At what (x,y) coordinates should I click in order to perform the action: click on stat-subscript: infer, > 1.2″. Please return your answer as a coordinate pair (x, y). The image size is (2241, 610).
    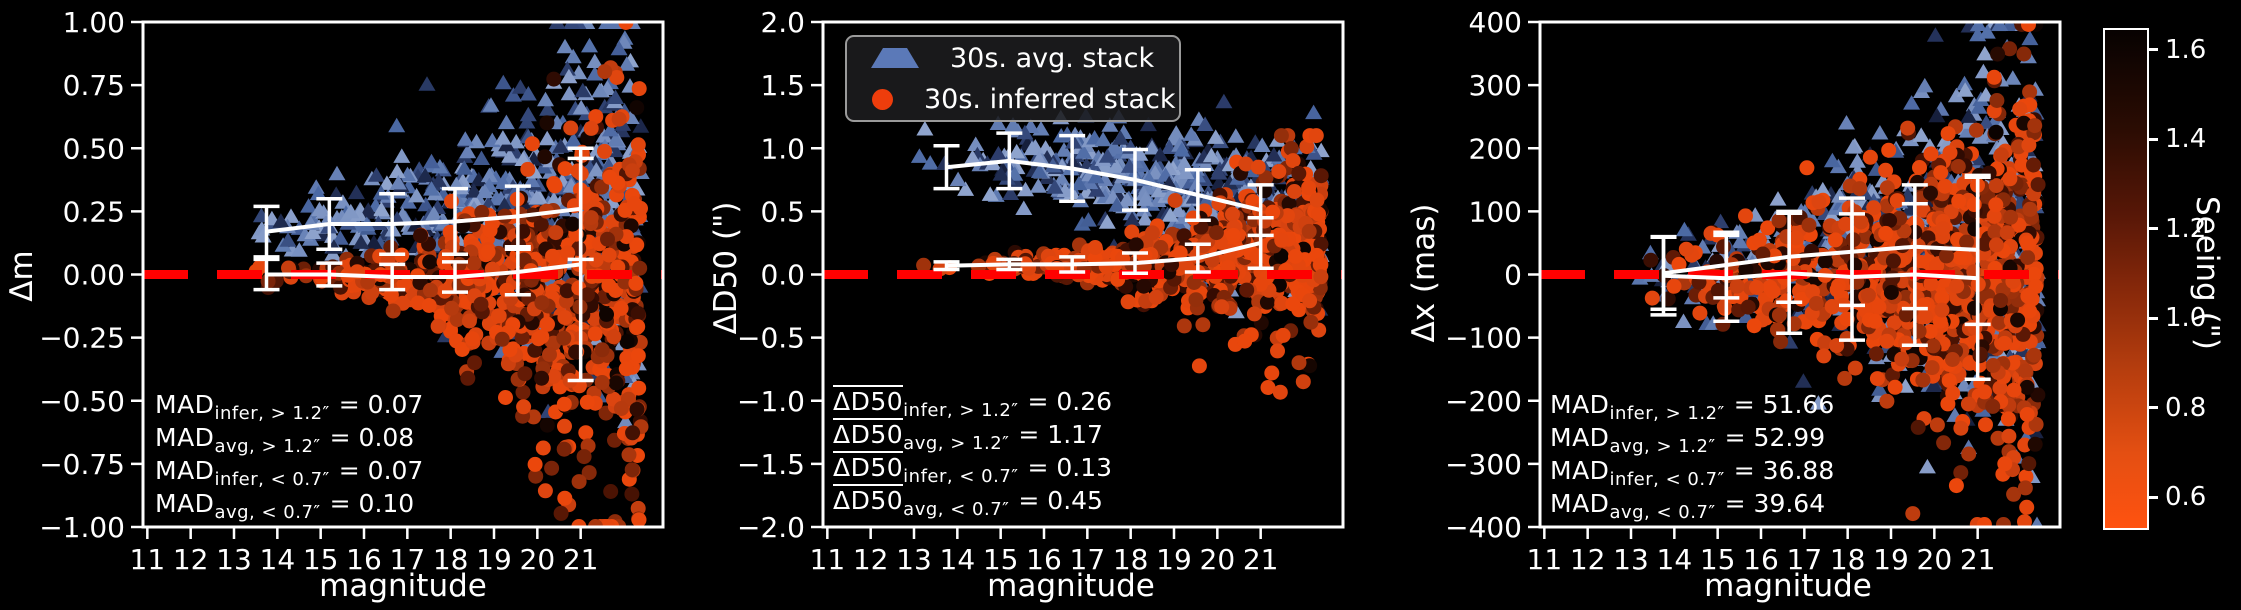
    Looking at the image, I should click on (272, 413).